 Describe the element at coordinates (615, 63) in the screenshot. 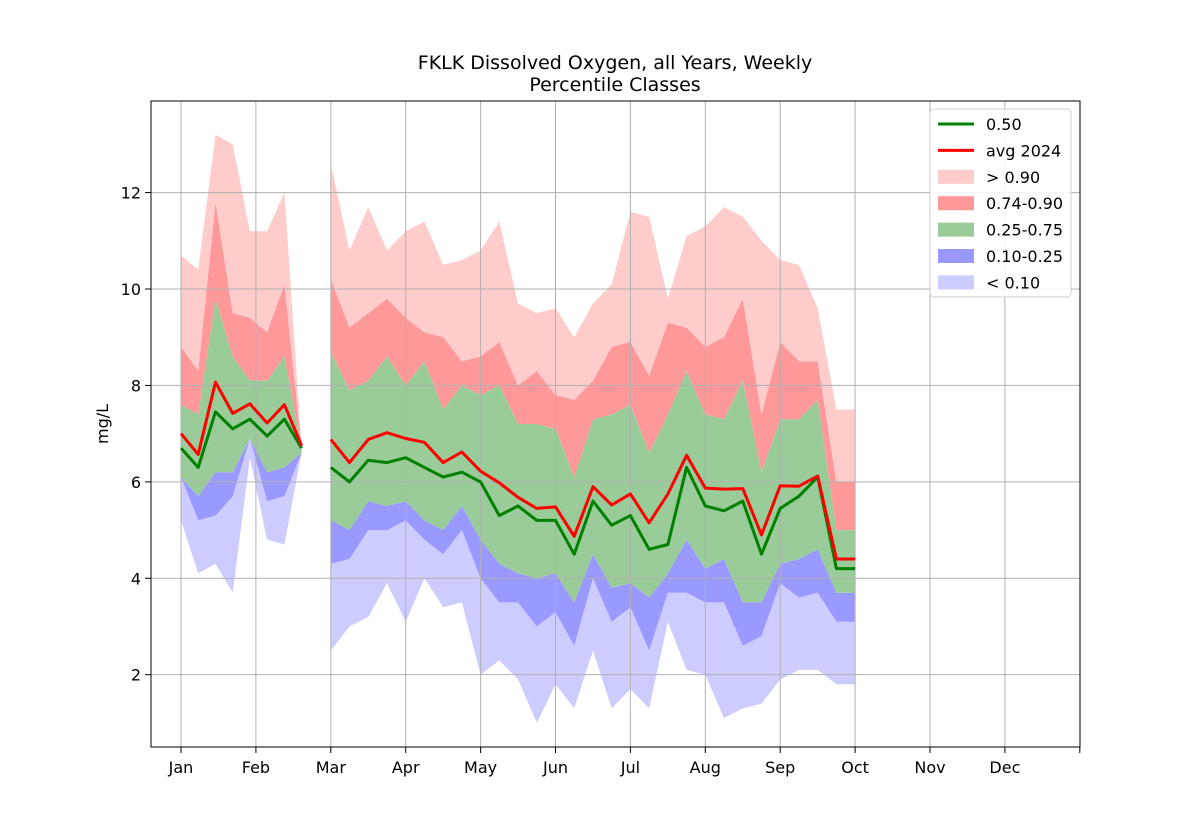

I see `chart-title: FKLK Dissolved Oxygen, all Years, Weekly` at that location.